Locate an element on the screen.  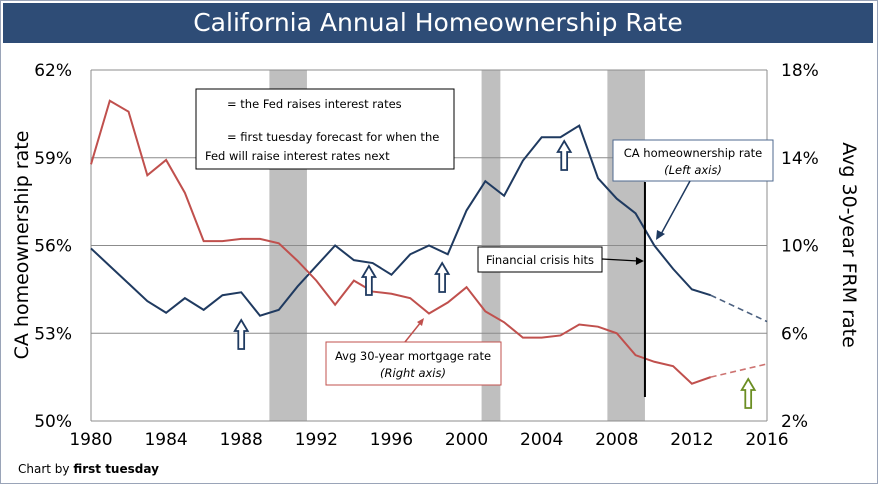
left-tick-label: 62% is located at coordinates (53, 71).